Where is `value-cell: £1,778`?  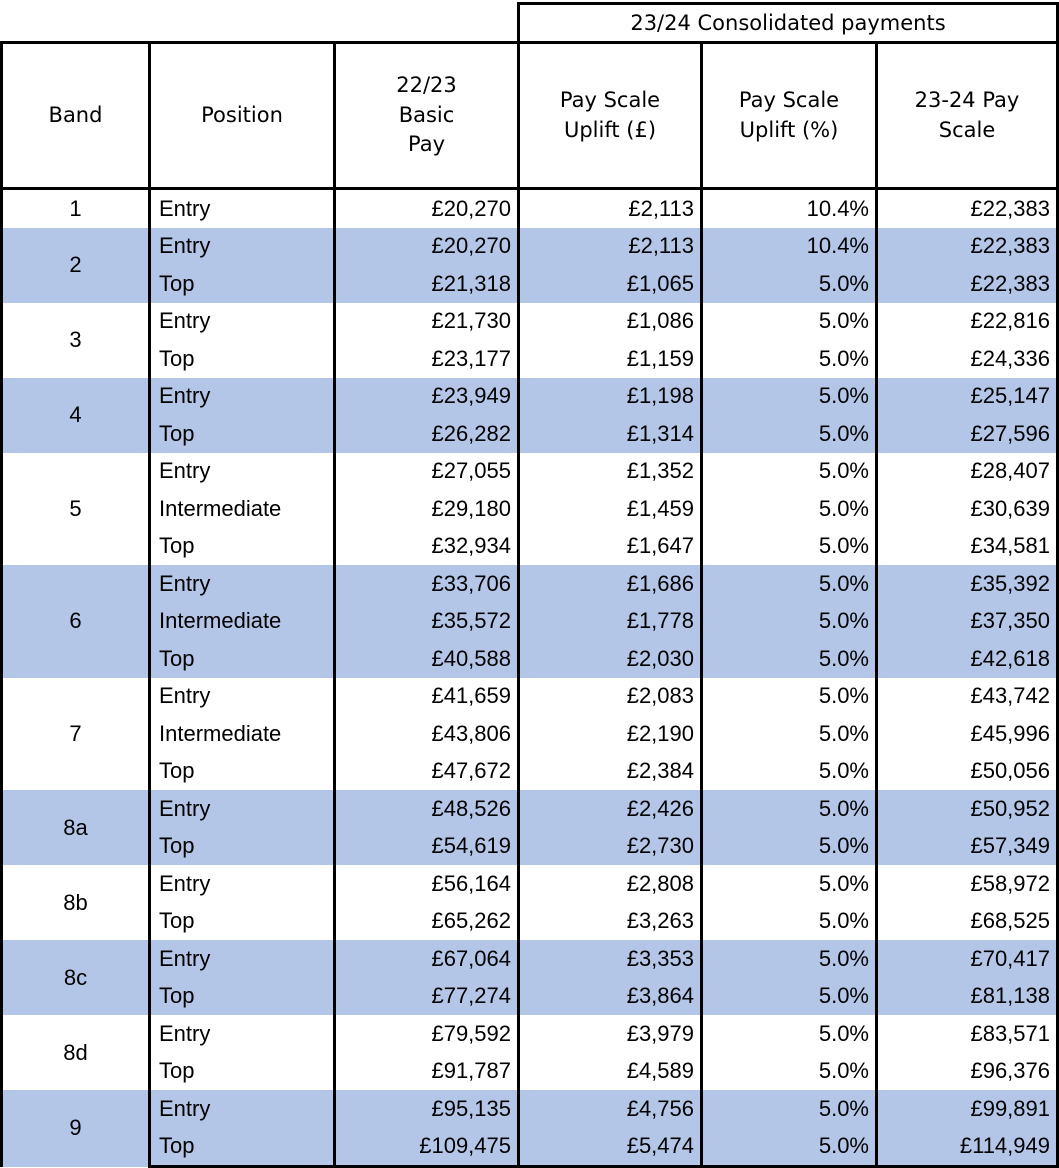
value-cell: £1,778 is located at coordinates (610, 621).